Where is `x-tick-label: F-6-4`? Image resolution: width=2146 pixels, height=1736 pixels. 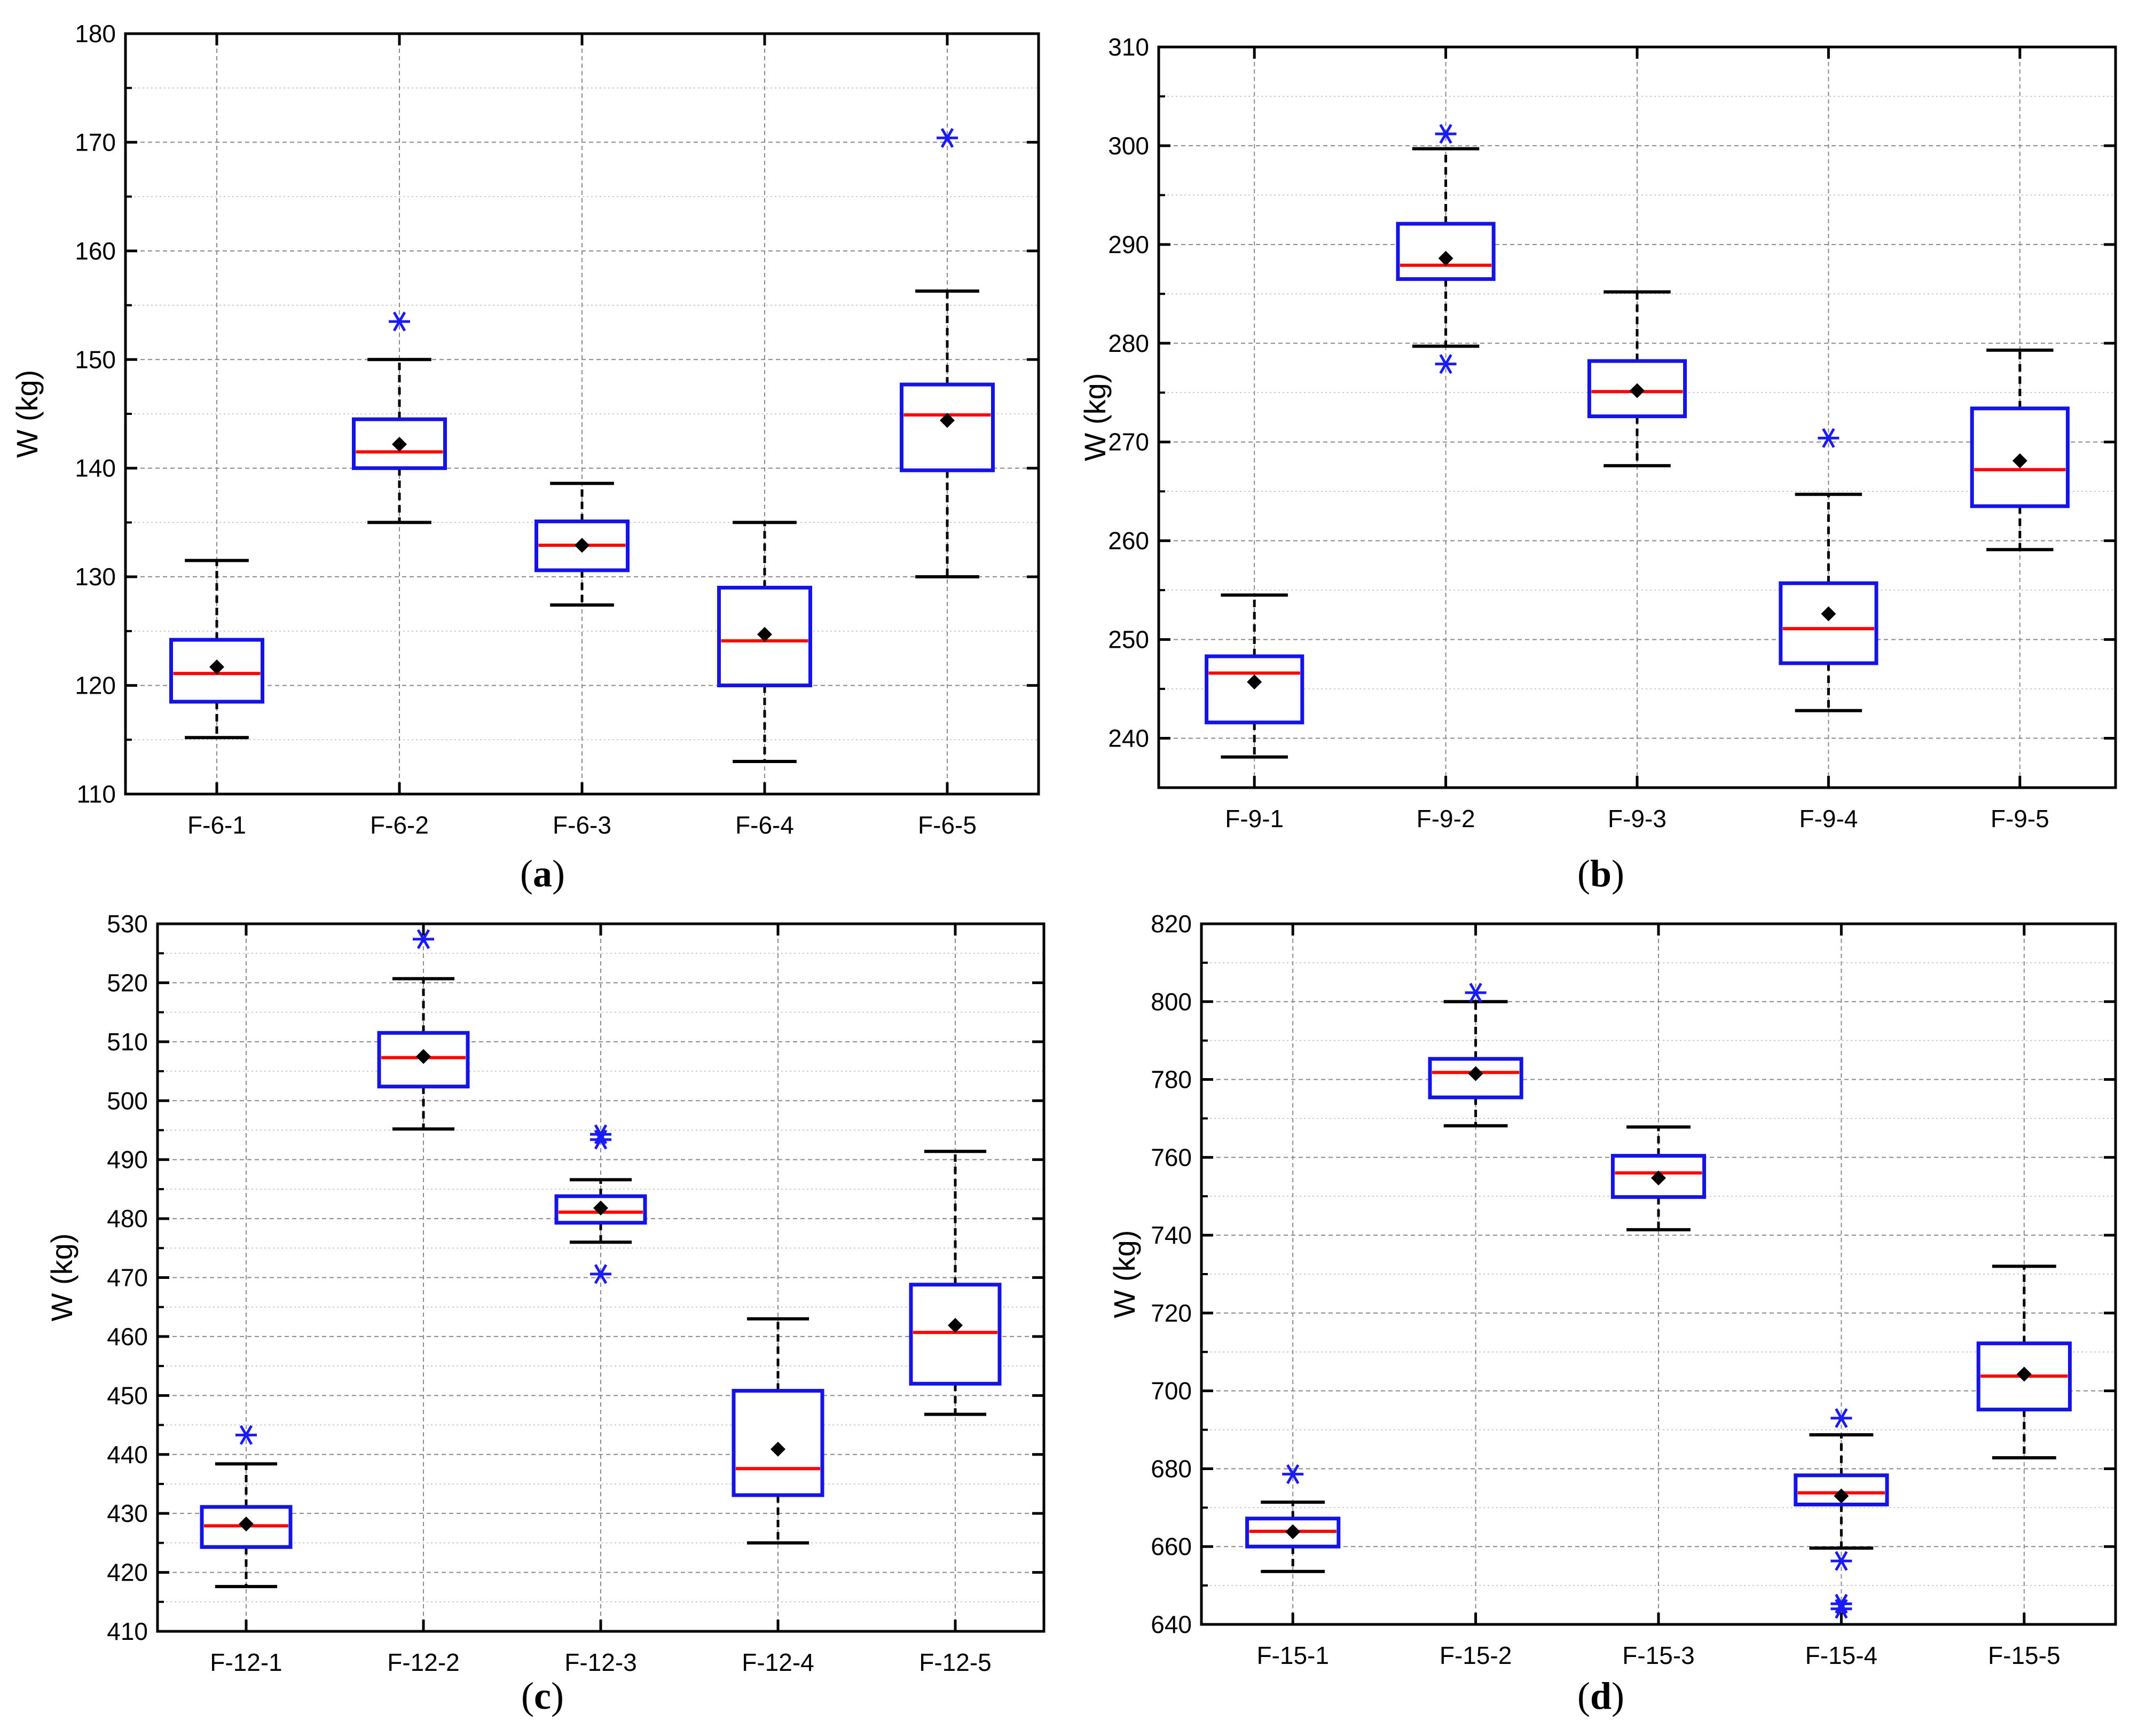
x-tick-label: F-6-4 is located at coordinates (764, 825).